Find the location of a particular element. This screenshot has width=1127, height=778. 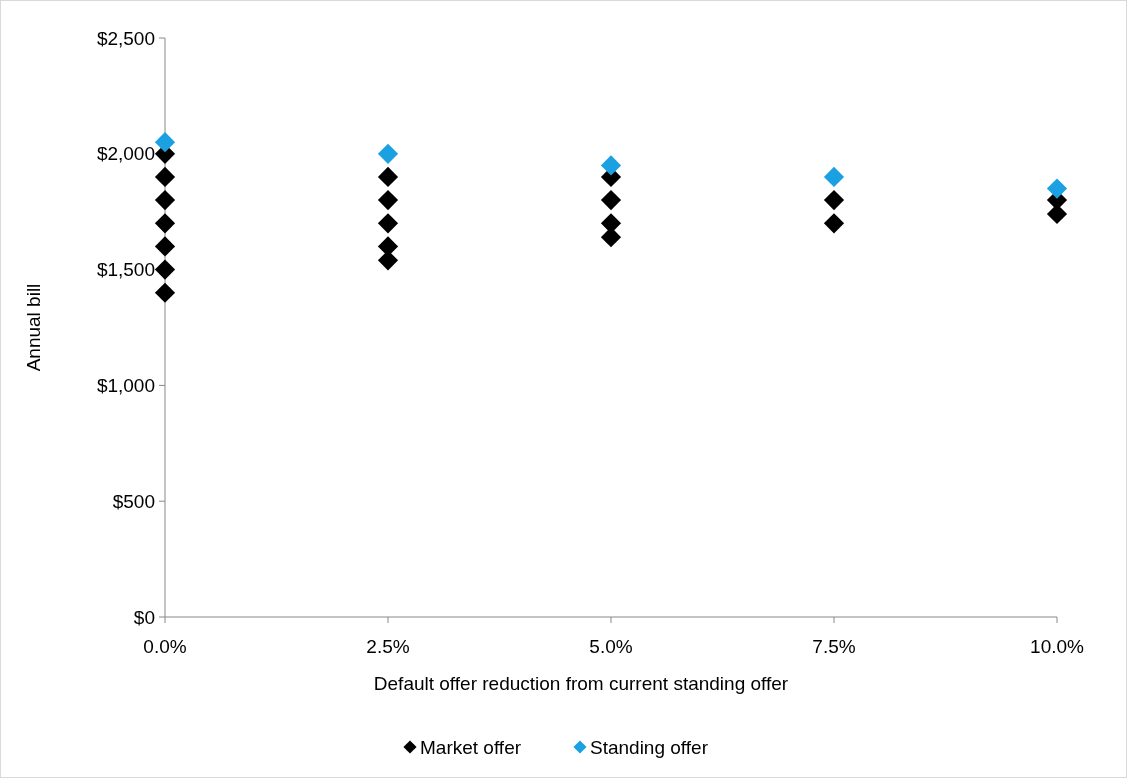

x-axis-title: Default offer reduction from current standing offer is located at coordinates (581, 683).